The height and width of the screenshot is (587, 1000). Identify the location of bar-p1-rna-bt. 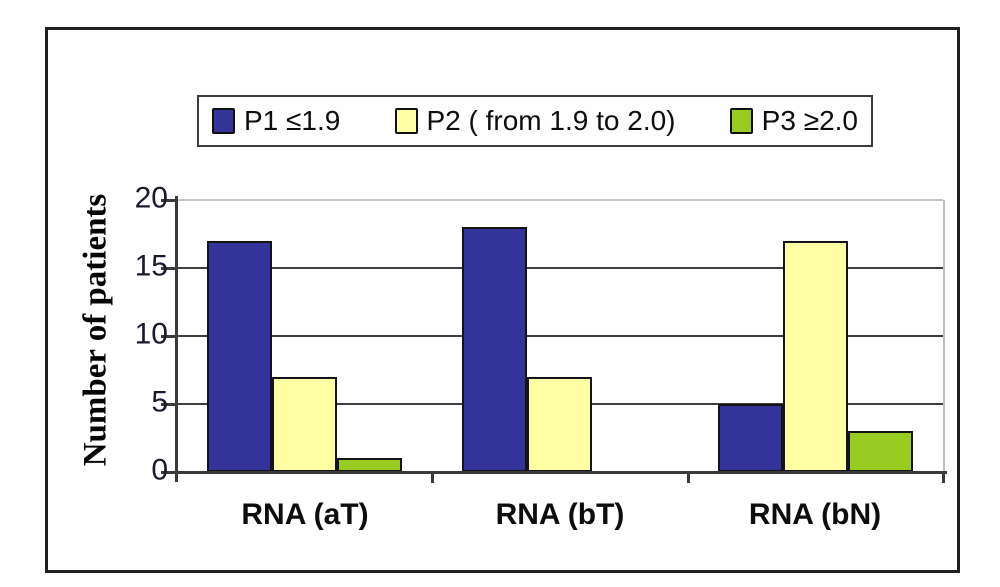
(494, 349).